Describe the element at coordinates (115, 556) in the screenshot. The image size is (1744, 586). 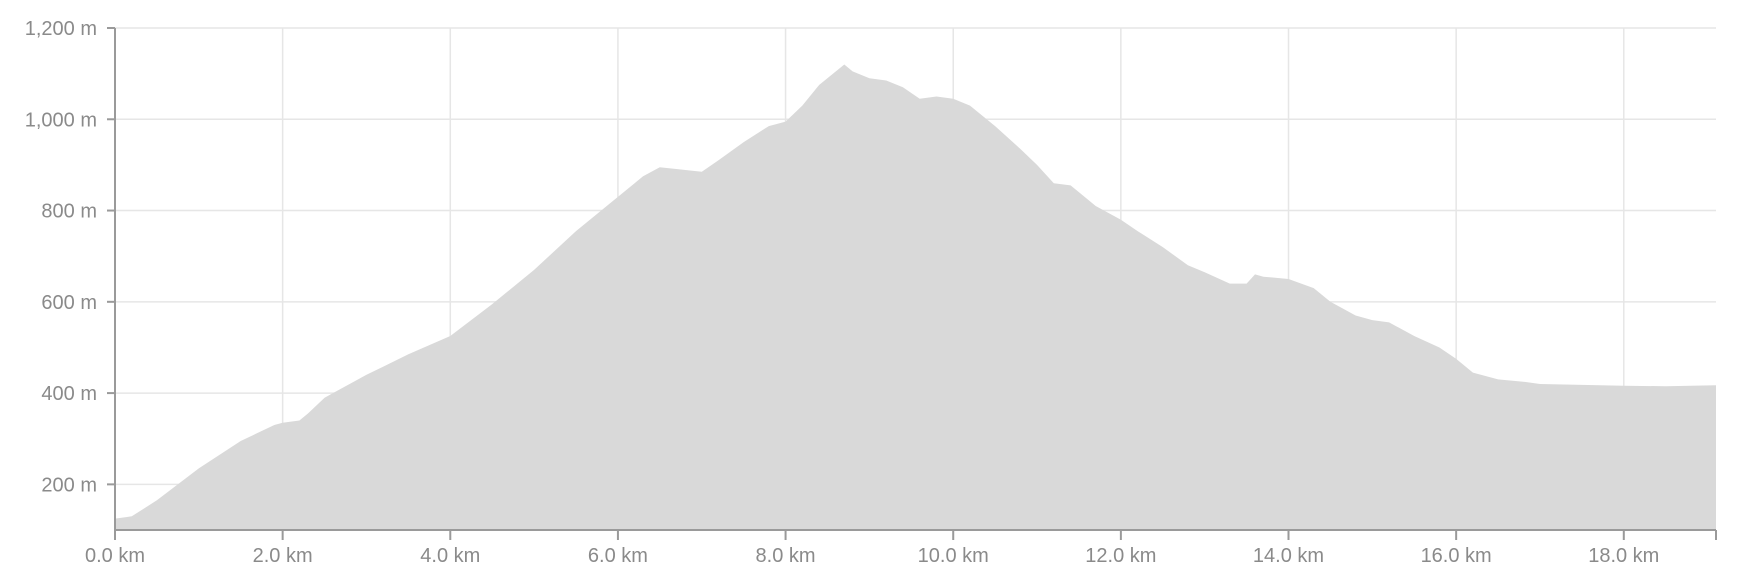
I see `x-tick-label: 0.0 km` at that location.